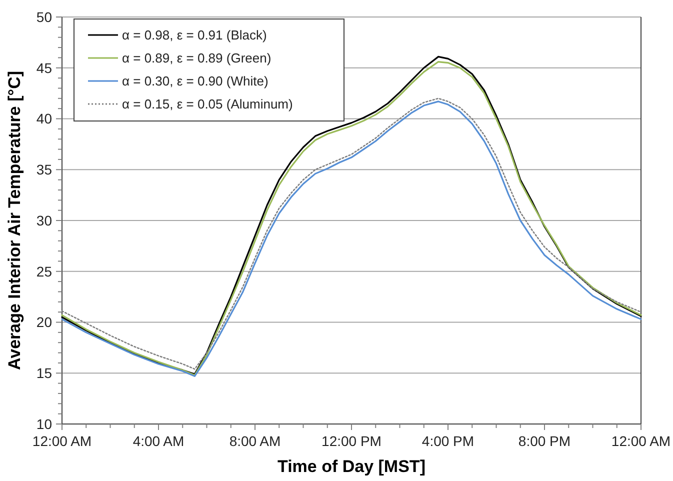 Image resolution: width=673 pixels, height=481 pixels. What do you see at coordinates (14, 220) in the screenshot?
I see `y-axis-title: Average Interior Air Temperature [°C]` at bounding box center [14, 220].